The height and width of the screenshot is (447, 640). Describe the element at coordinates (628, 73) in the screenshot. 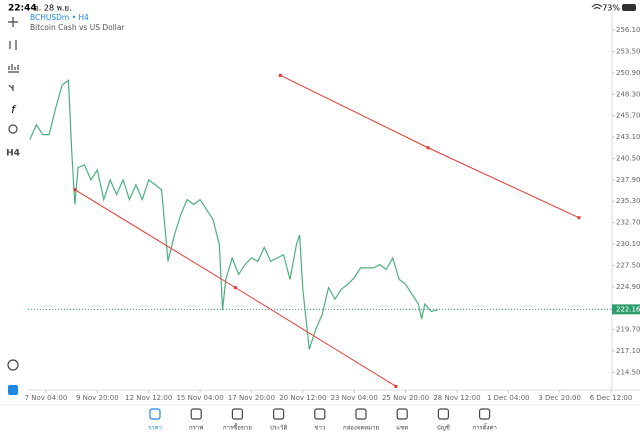

I see `y-tick-label: 250.90` at that location.